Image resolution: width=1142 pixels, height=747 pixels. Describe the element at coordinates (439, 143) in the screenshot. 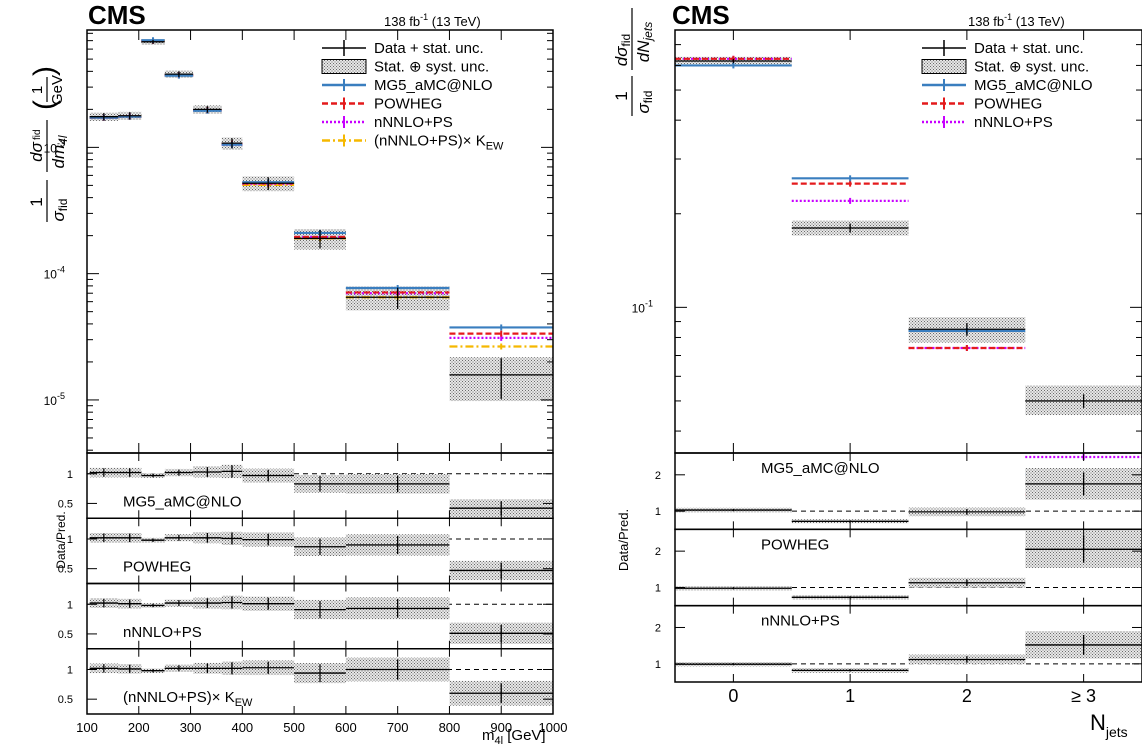

I see `legend-label-kew: (nNNLO+PS)× KEW` at that location.